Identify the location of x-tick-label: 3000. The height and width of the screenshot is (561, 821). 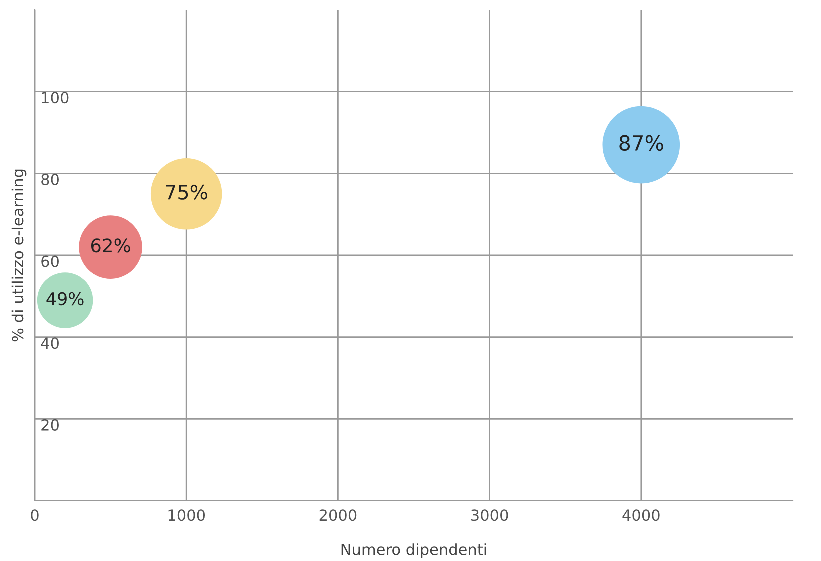
(490, 516).